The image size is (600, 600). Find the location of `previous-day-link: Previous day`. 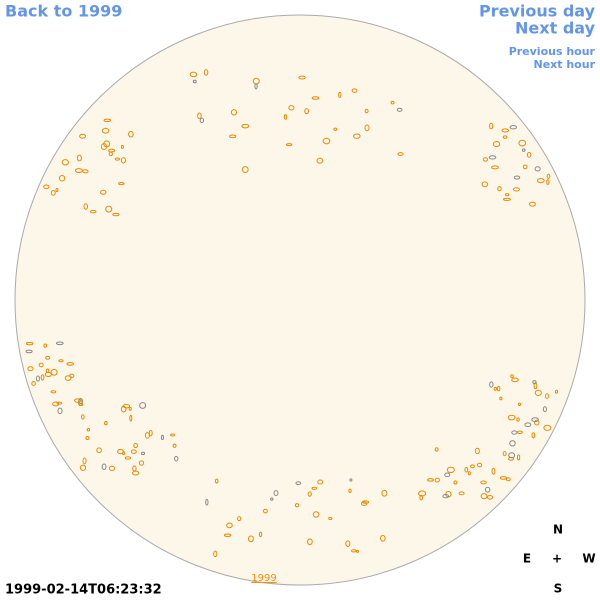

previous-day-link: Previous day is located at coordinates (537, 11).